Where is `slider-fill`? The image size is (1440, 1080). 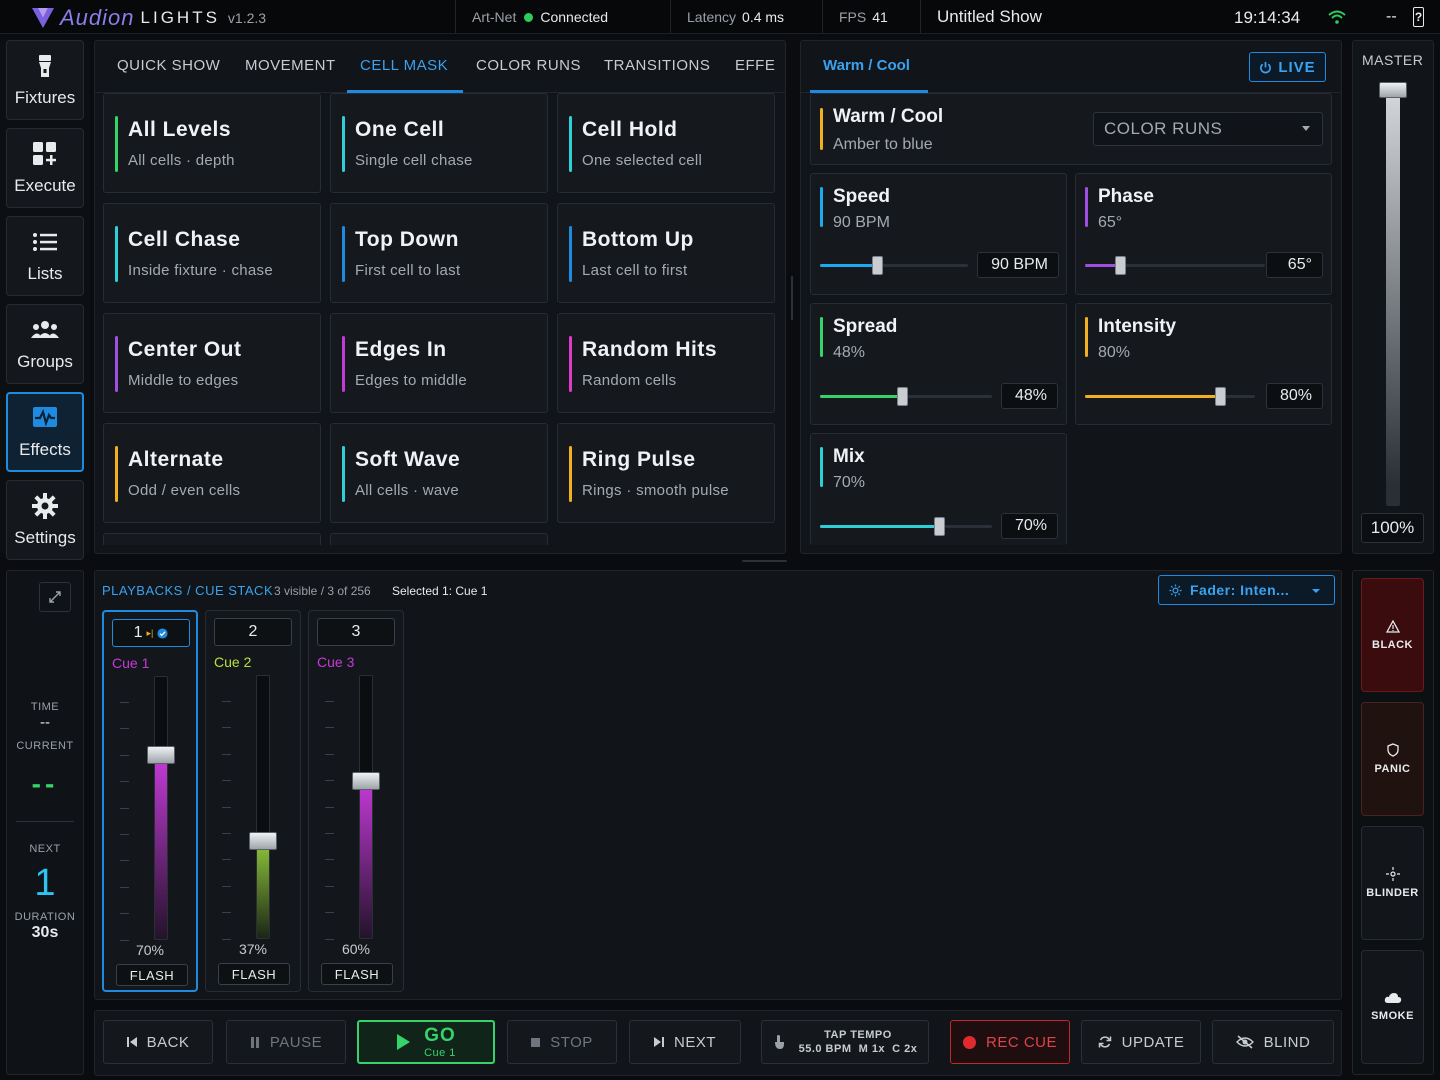 slider-fill is located at coordinates (861, 396).